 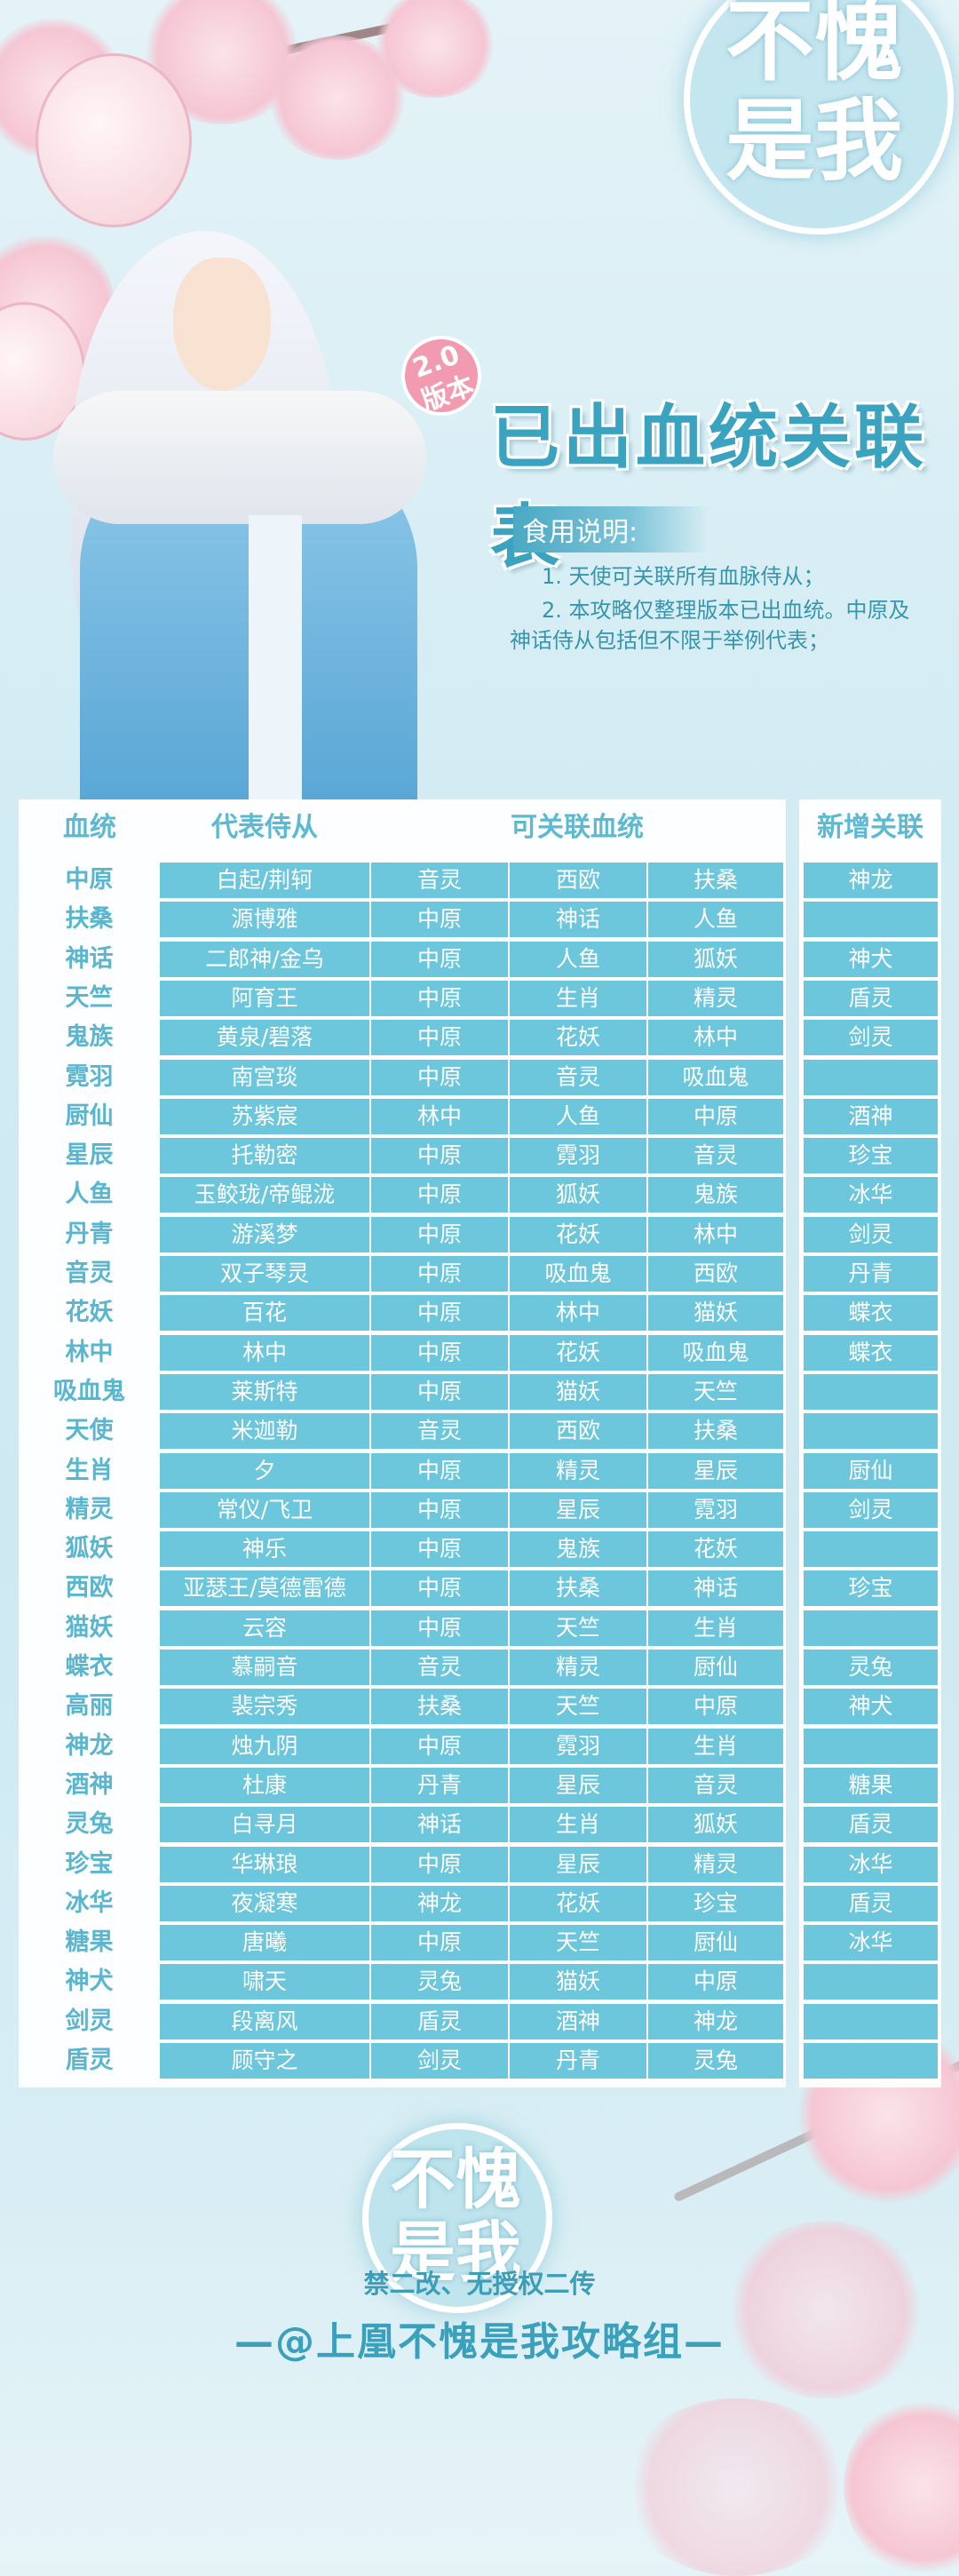 I want to click on lineage-name: 神话, so click(x=89, y=958).